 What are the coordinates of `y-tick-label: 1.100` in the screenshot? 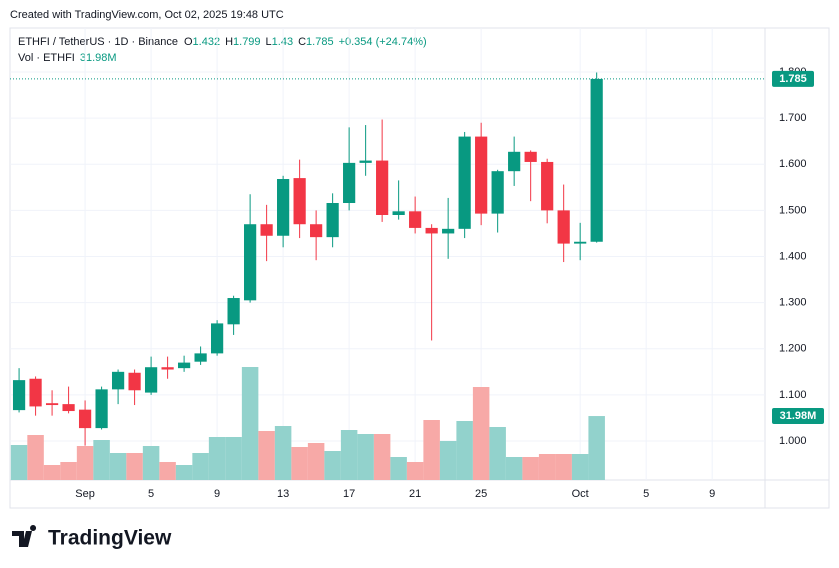 It's located at (793, 395).